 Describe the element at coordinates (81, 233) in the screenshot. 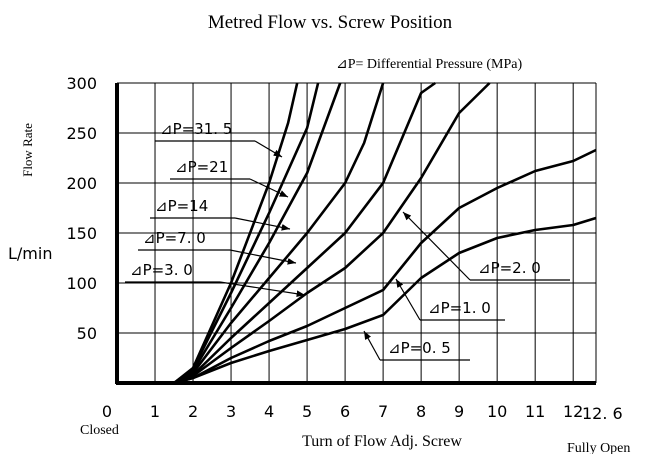

I see `y-tick-label: 150` at that location.